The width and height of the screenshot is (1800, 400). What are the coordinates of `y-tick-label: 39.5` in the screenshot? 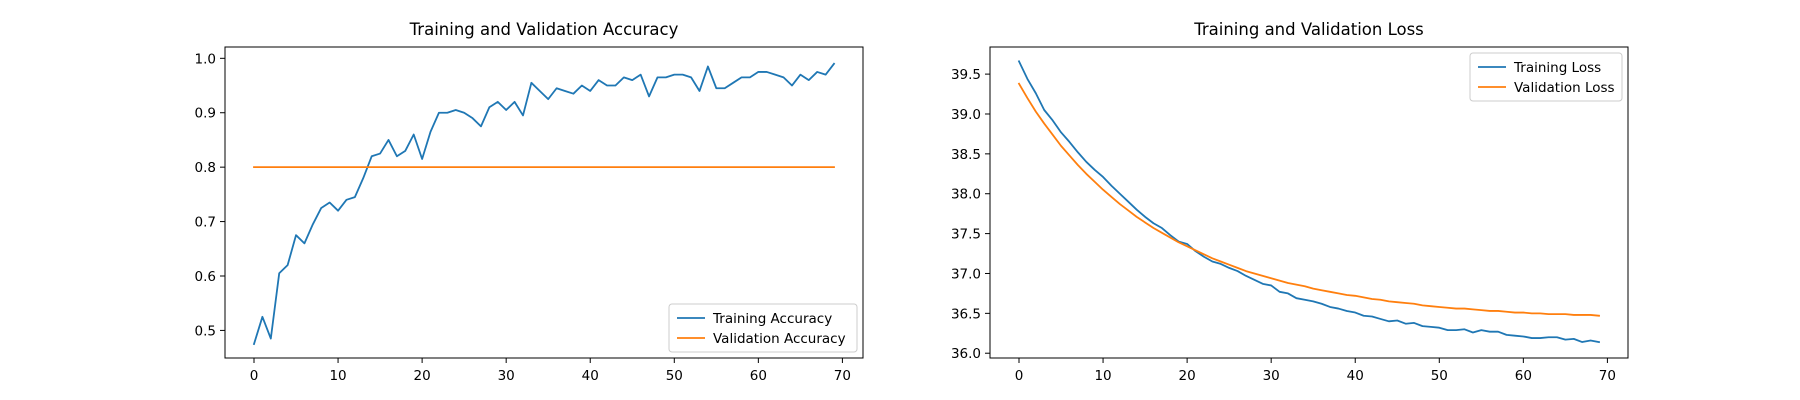 It's located at (966, 75).